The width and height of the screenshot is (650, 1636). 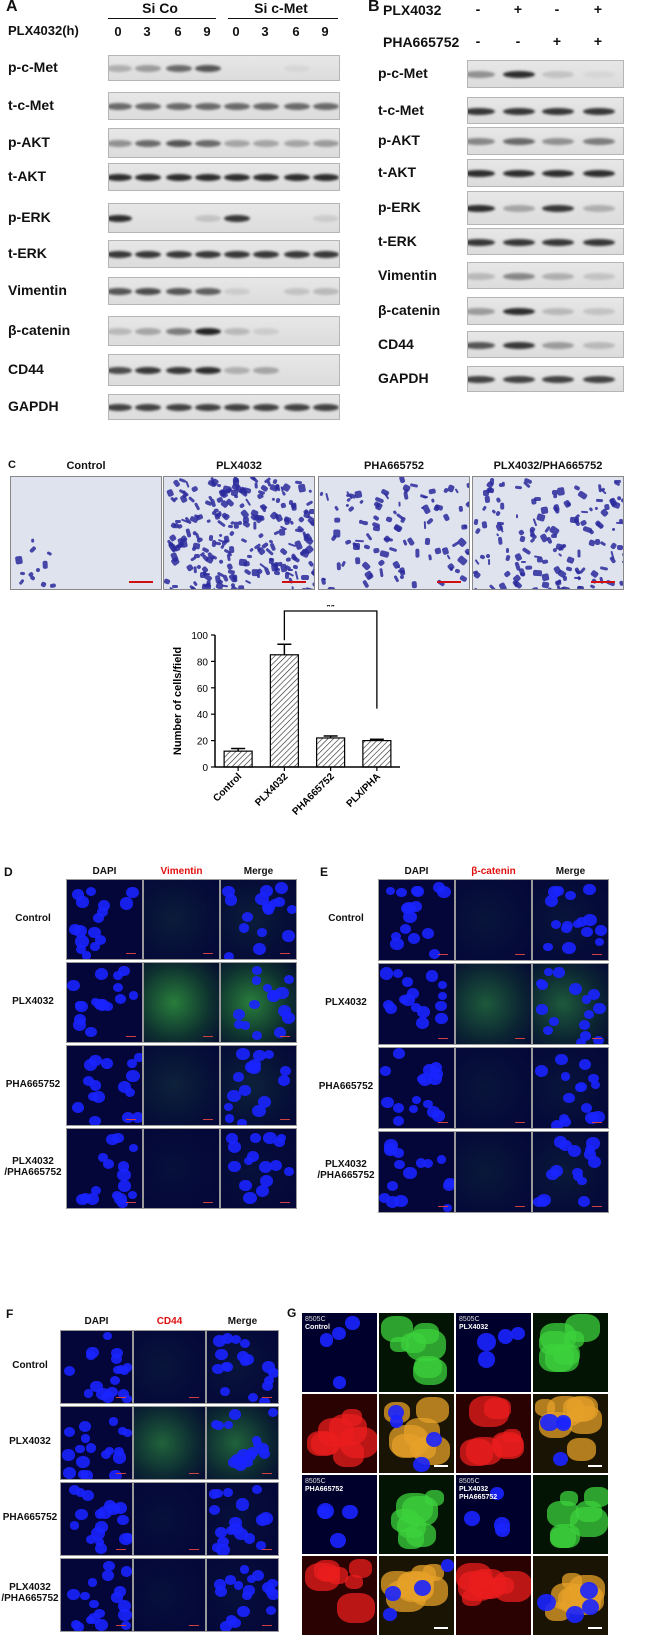 I want to click on blot-a-t-akt, so click(x=224, y=177).